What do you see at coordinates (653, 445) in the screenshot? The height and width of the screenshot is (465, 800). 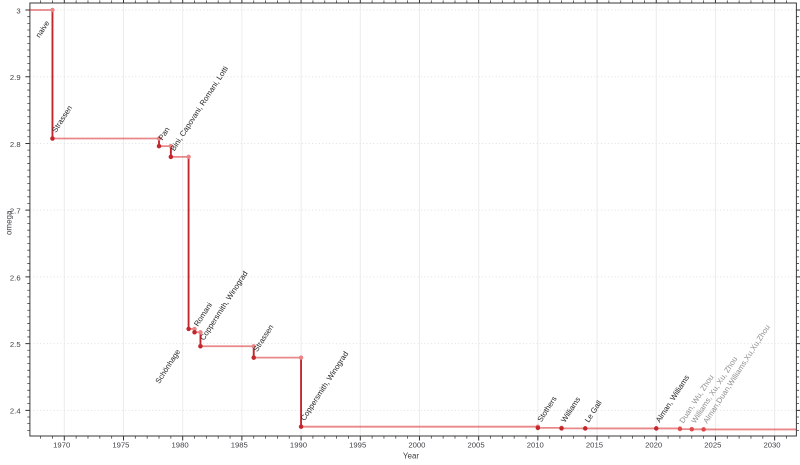 I see `svg-text: 2020` at bounding box center [653, 445].